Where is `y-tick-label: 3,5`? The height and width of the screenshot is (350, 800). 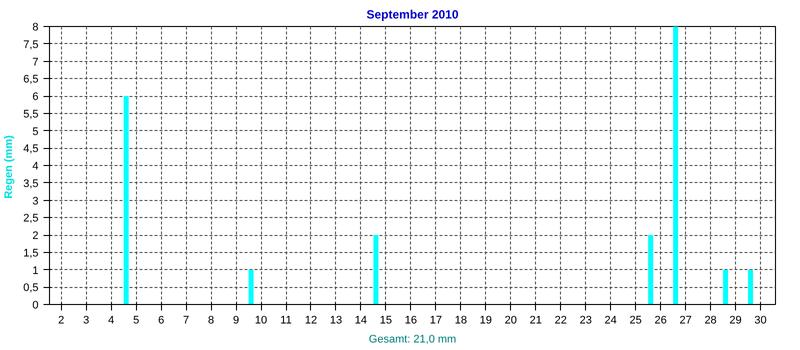 y-tick-label: 3,5 is located at coordinates (31, 184).